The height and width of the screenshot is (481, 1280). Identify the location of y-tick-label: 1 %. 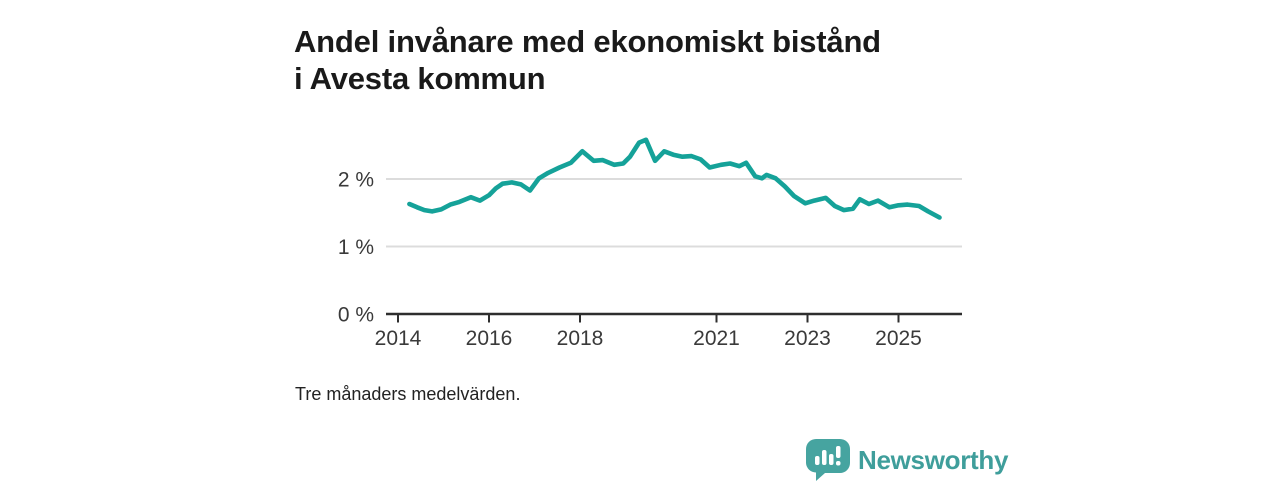
(356, 247).